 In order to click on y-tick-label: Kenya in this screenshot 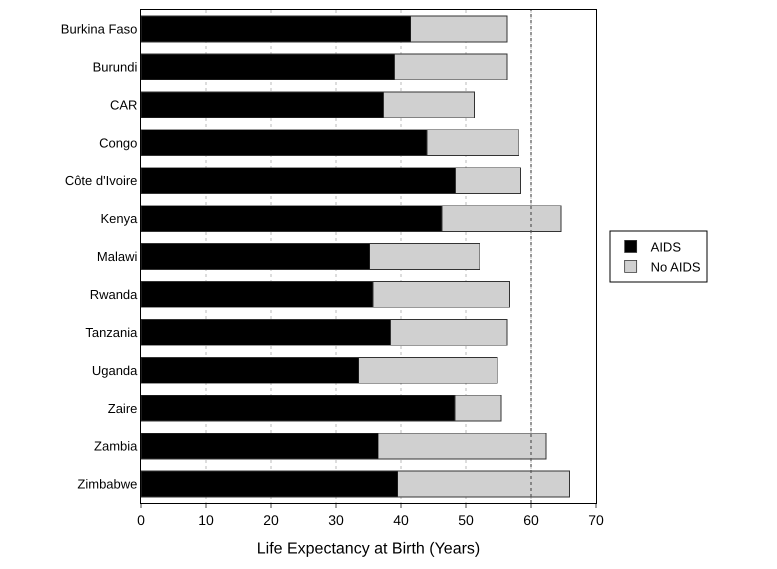, I will do `click(119, 218)`.